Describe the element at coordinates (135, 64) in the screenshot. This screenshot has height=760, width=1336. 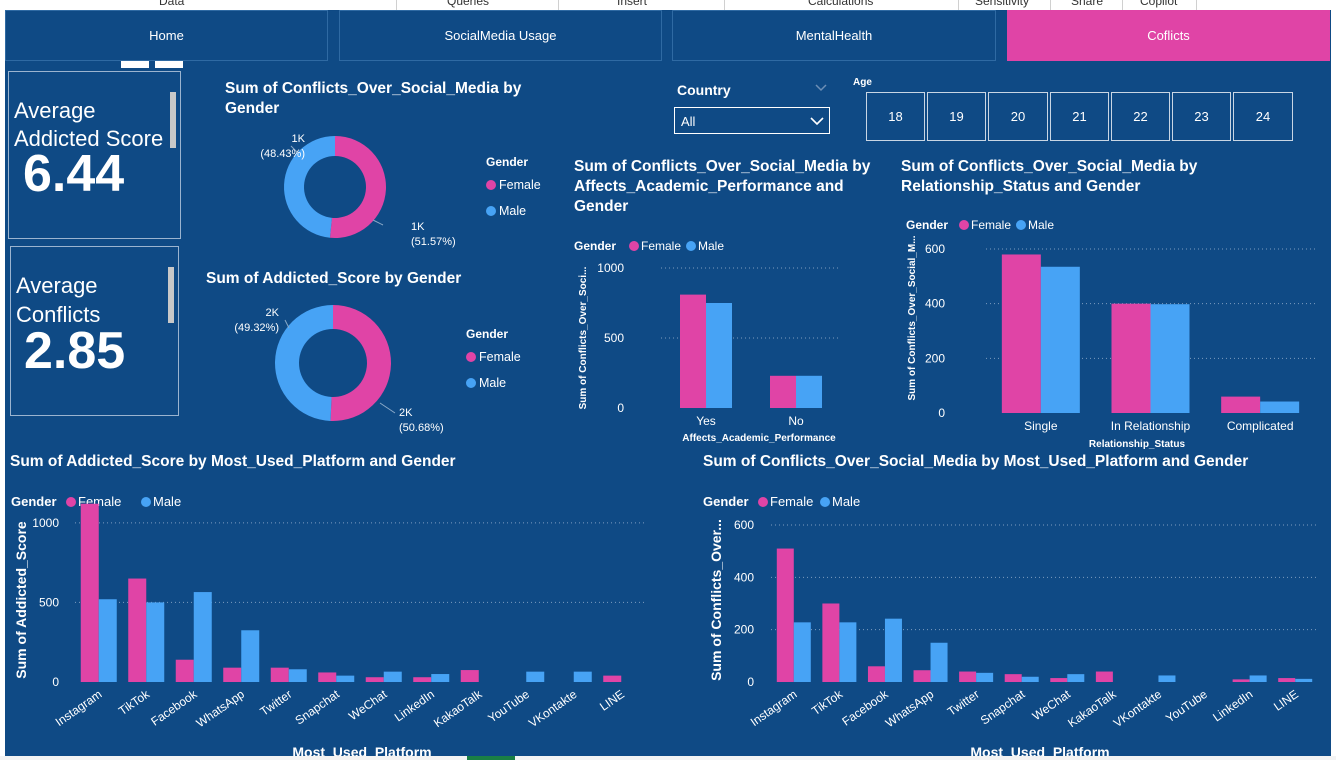
I see `focus-mode-icon` at that location.